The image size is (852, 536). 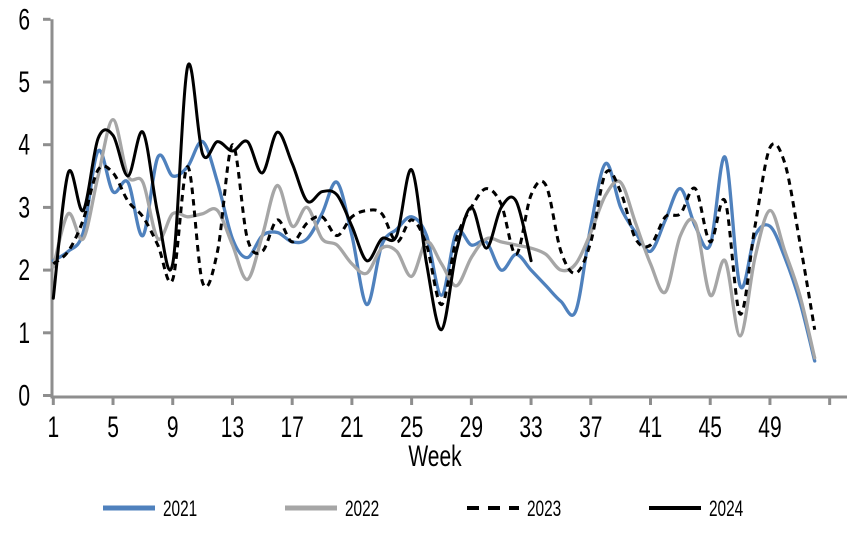 I want to click on legend-label-2023: 2023, so click(x=544, y=509).